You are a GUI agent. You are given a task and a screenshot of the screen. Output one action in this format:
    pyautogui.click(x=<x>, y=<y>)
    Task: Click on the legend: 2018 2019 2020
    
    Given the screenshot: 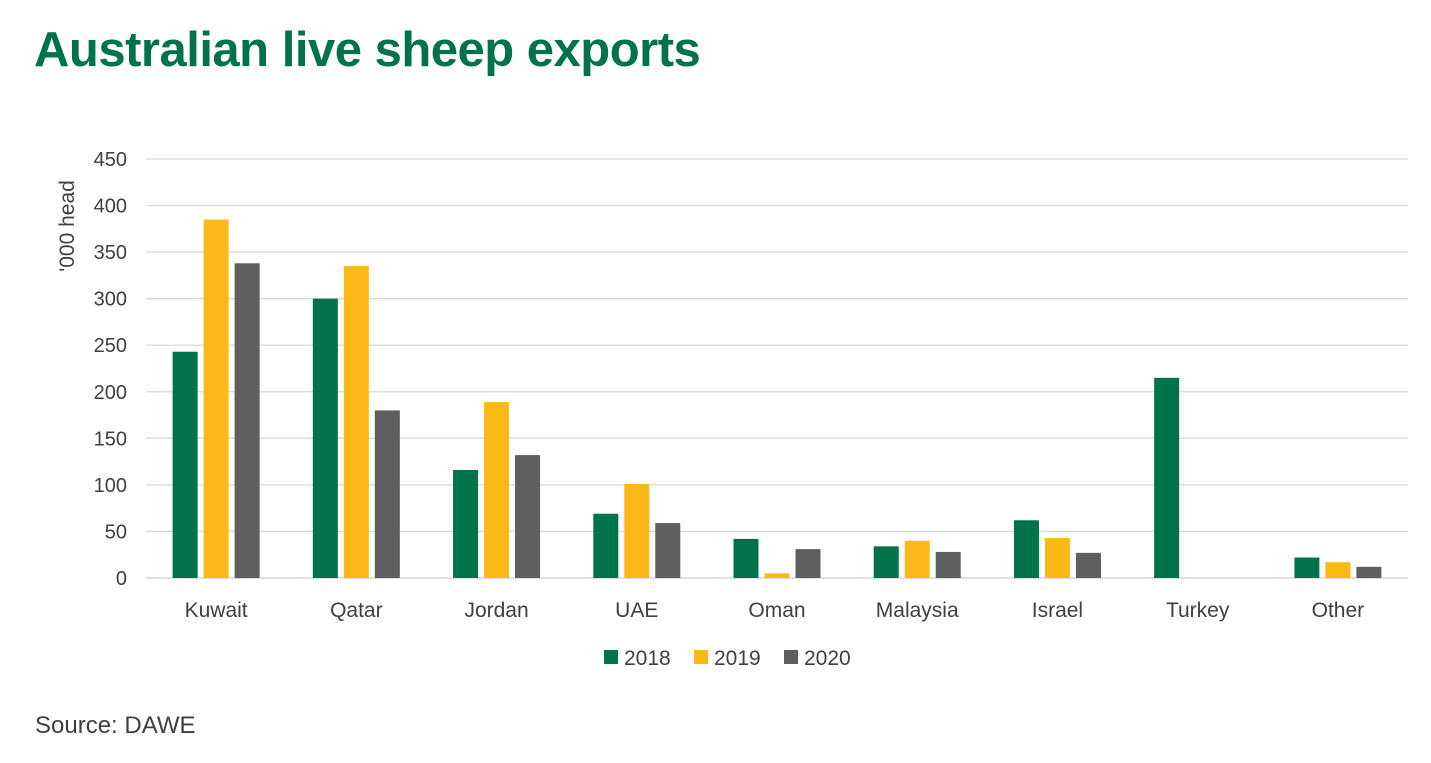 What is the action you would take?
    pyautogui.click(x=727, y=658)
    